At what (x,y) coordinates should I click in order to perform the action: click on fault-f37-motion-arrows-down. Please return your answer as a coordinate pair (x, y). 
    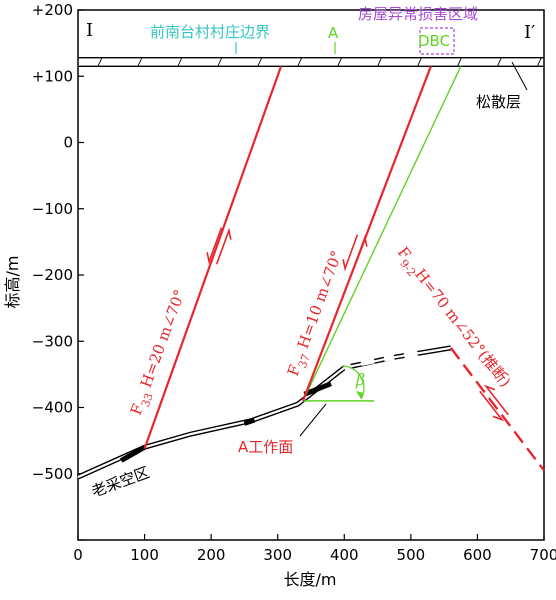
    Looking at the image, I should click on (350, 253).